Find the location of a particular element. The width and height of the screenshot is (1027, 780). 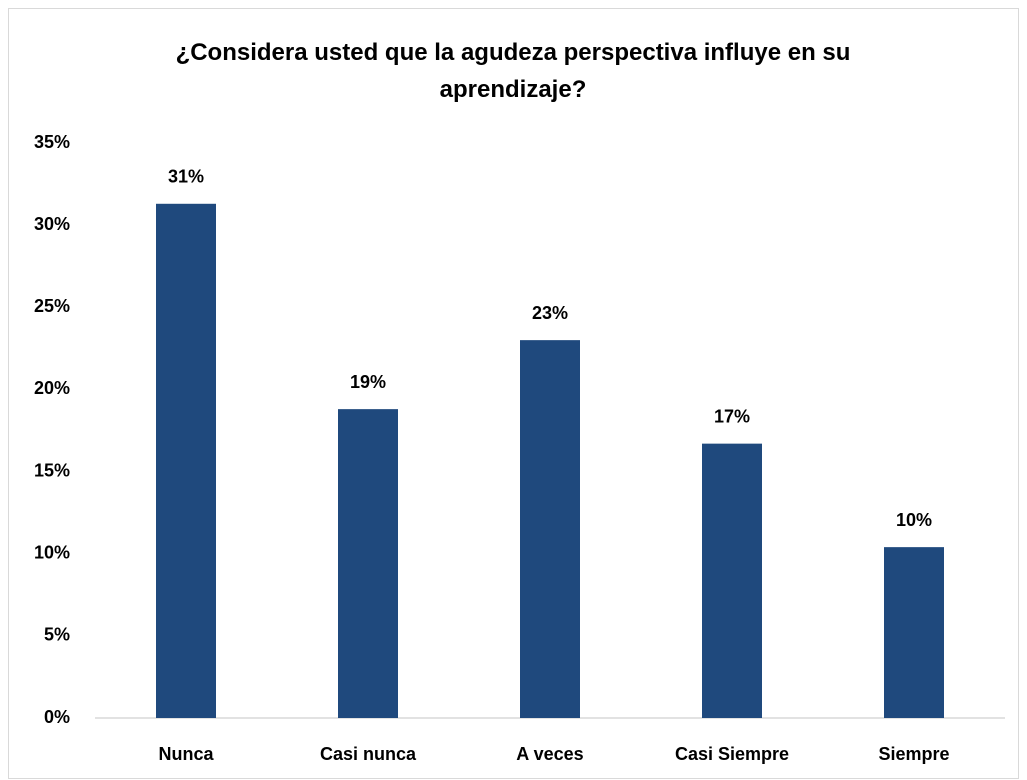

x-tick-label: Casi nunca is located at coordinates (368, 754).